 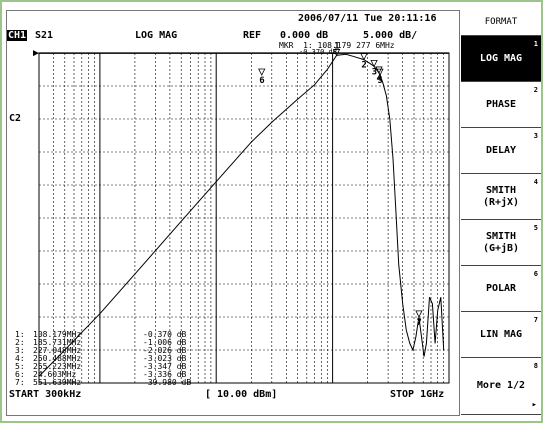 I want to click on marker-5-label: 5, so click(x=380, y=81).